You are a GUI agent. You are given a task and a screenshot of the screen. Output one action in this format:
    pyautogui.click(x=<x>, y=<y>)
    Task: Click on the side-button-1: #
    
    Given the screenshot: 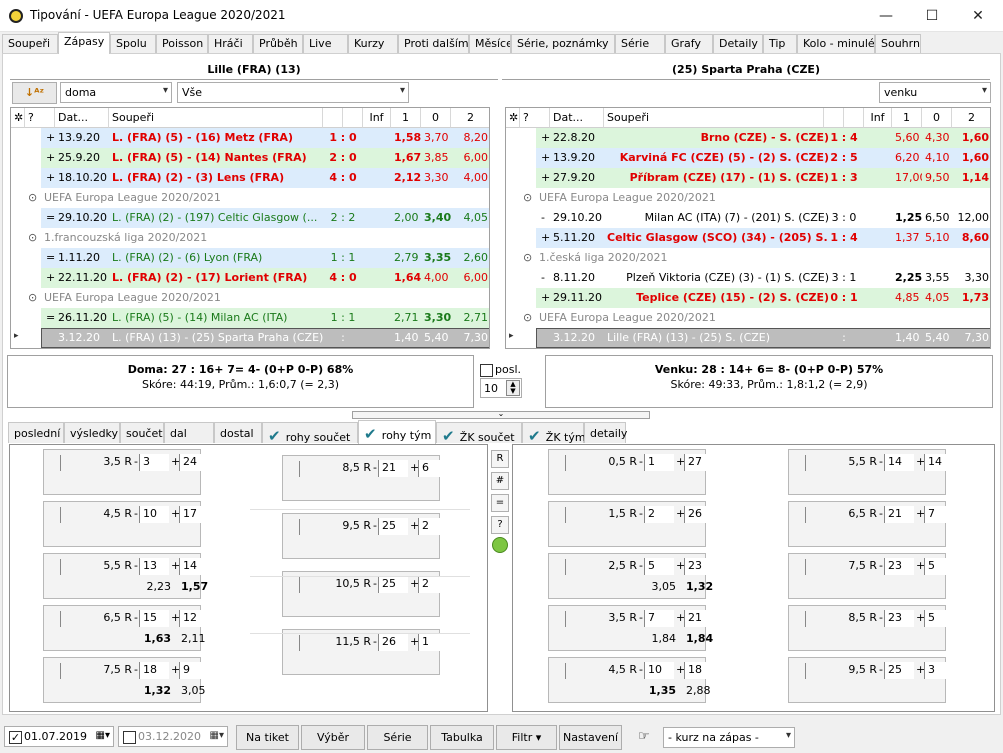 What is the action you would take?
    pyautogui.click(x=500, y=481)
    